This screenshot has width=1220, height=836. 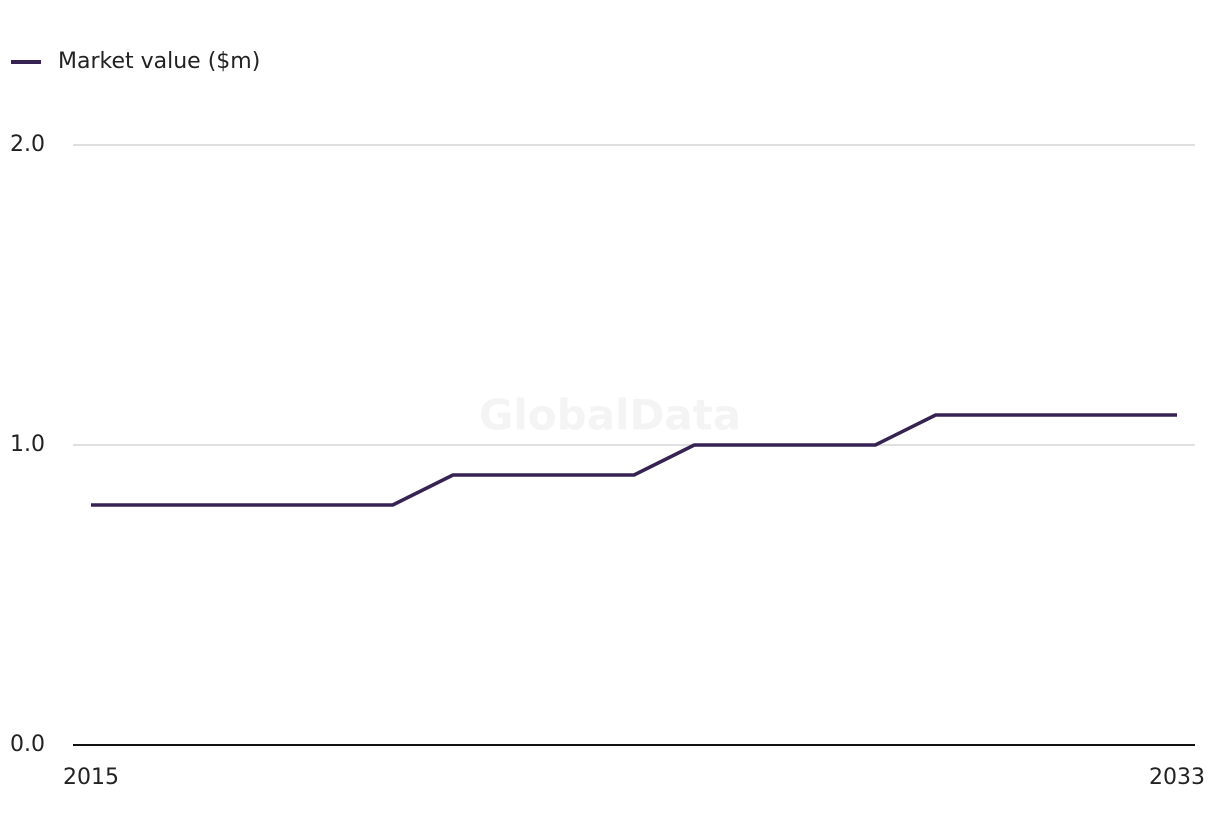 What do you see at coordinates (27, 444) in the screenshot?
I see `y-tick-label: 1.0` at bounding box center [27, 444].